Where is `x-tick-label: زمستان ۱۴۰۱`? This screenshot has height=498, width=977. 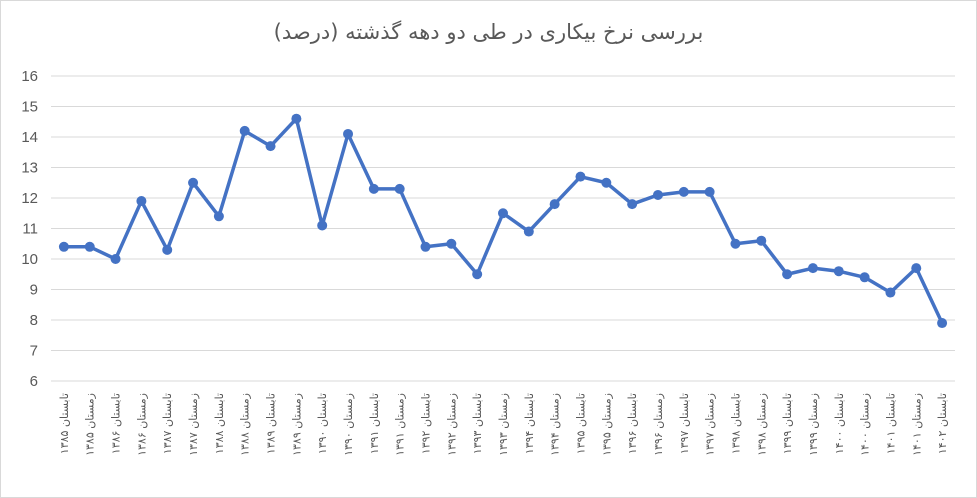 x-tick-label: زمستان ۱۴۰۱ is located at coordinates (916, 424).